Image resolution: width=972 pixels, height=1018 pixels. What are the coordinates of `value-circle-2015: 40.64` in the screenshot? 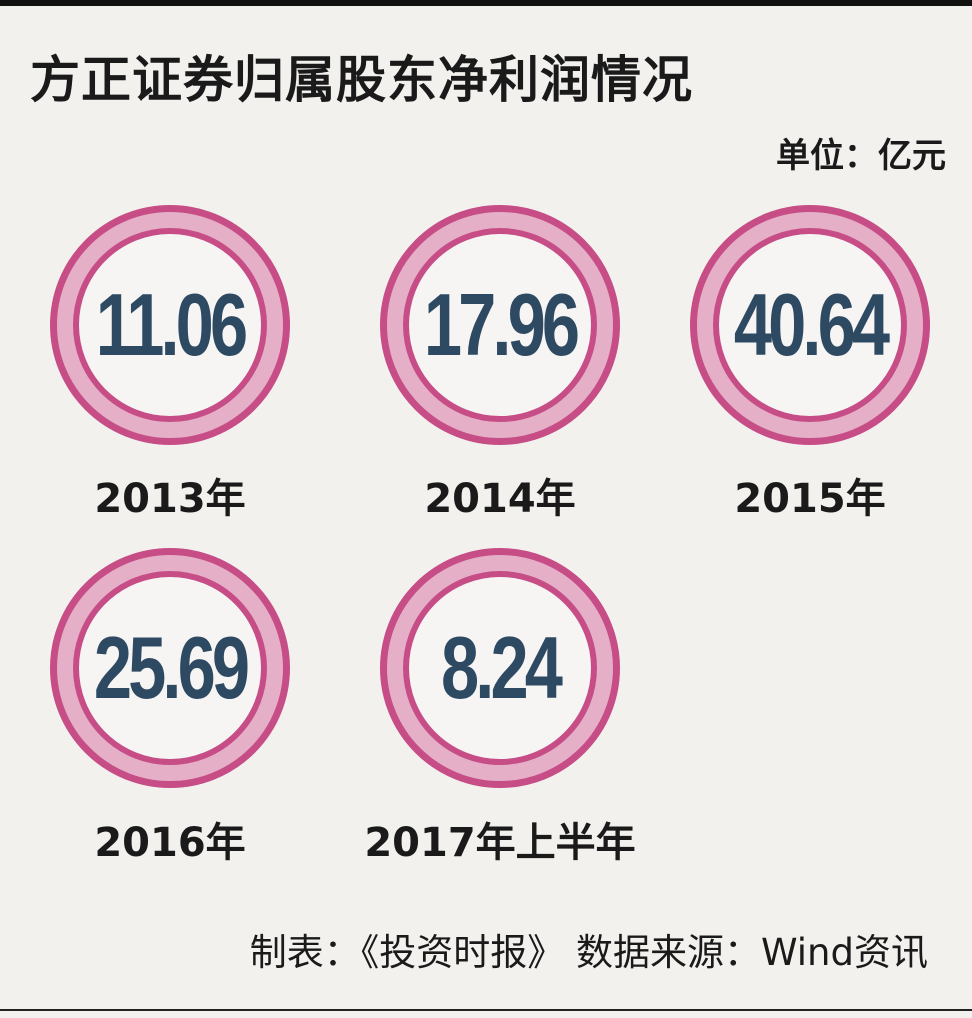 It's located at (810, 325).